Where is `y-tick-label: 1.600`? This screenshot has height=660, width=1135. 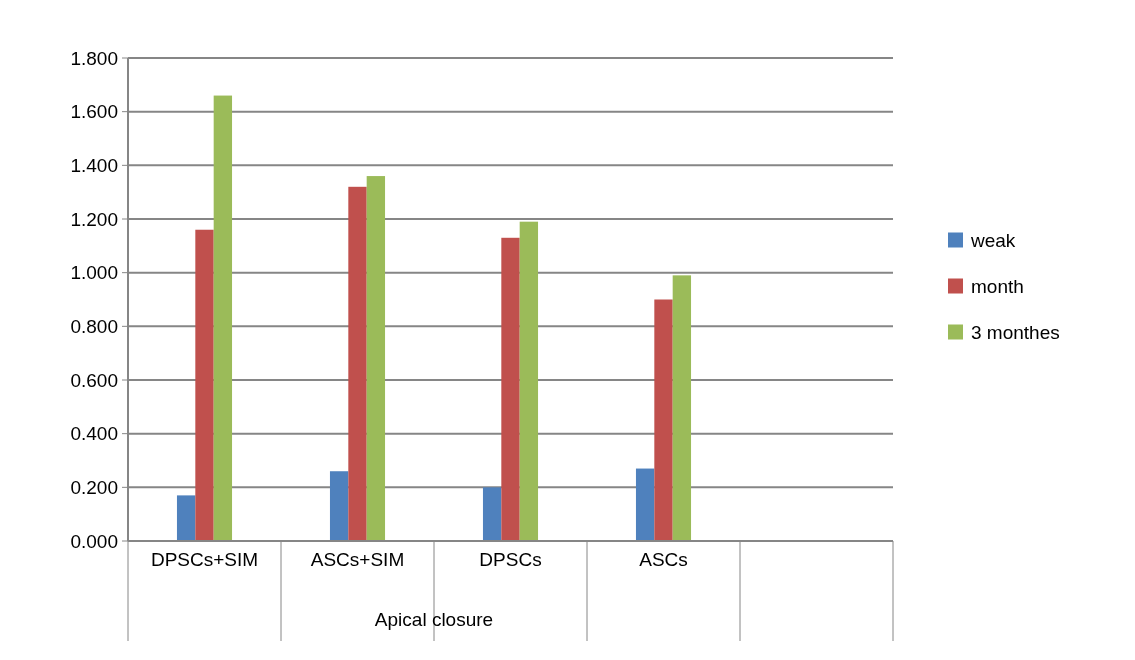
y-tick-label: 1.600 is located at coordinates (94, 112).